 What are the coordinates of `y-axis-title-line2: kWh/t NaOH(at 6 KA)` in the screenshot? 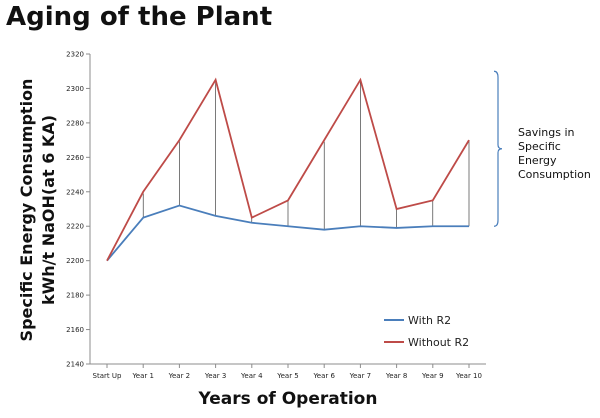 It's located at (48, 210).